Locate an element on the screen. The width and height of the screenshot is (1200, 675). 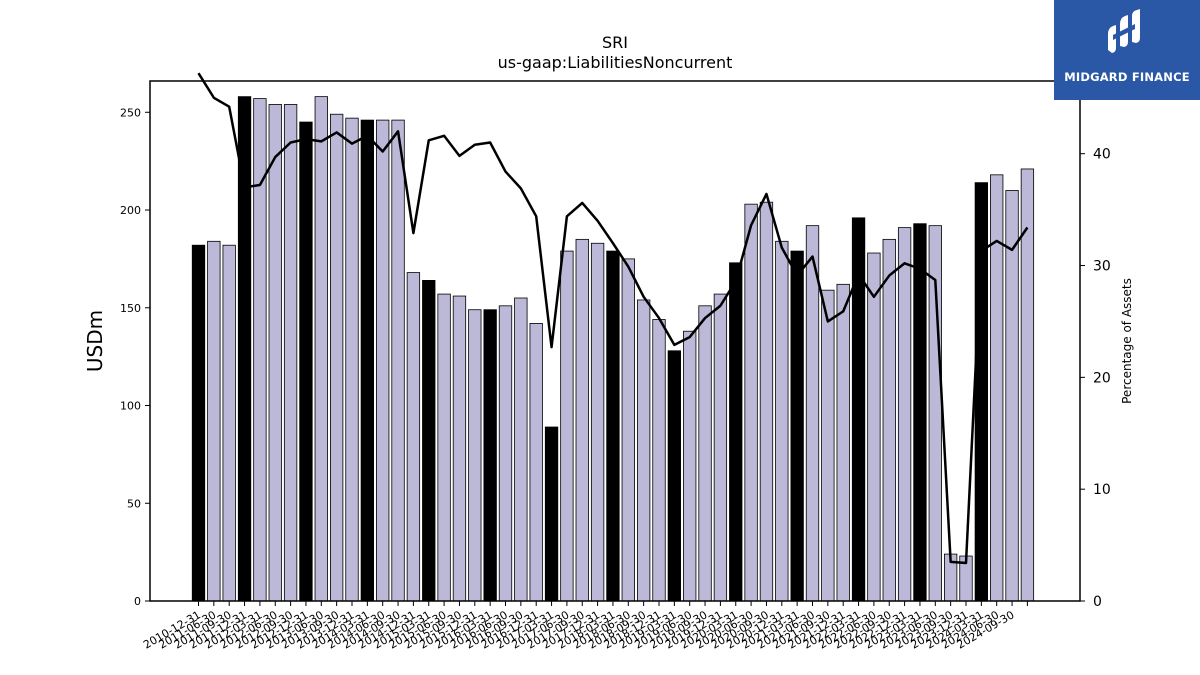
brand-logo: MIDGARD FINANCE is located at coordinates (1127, 50).